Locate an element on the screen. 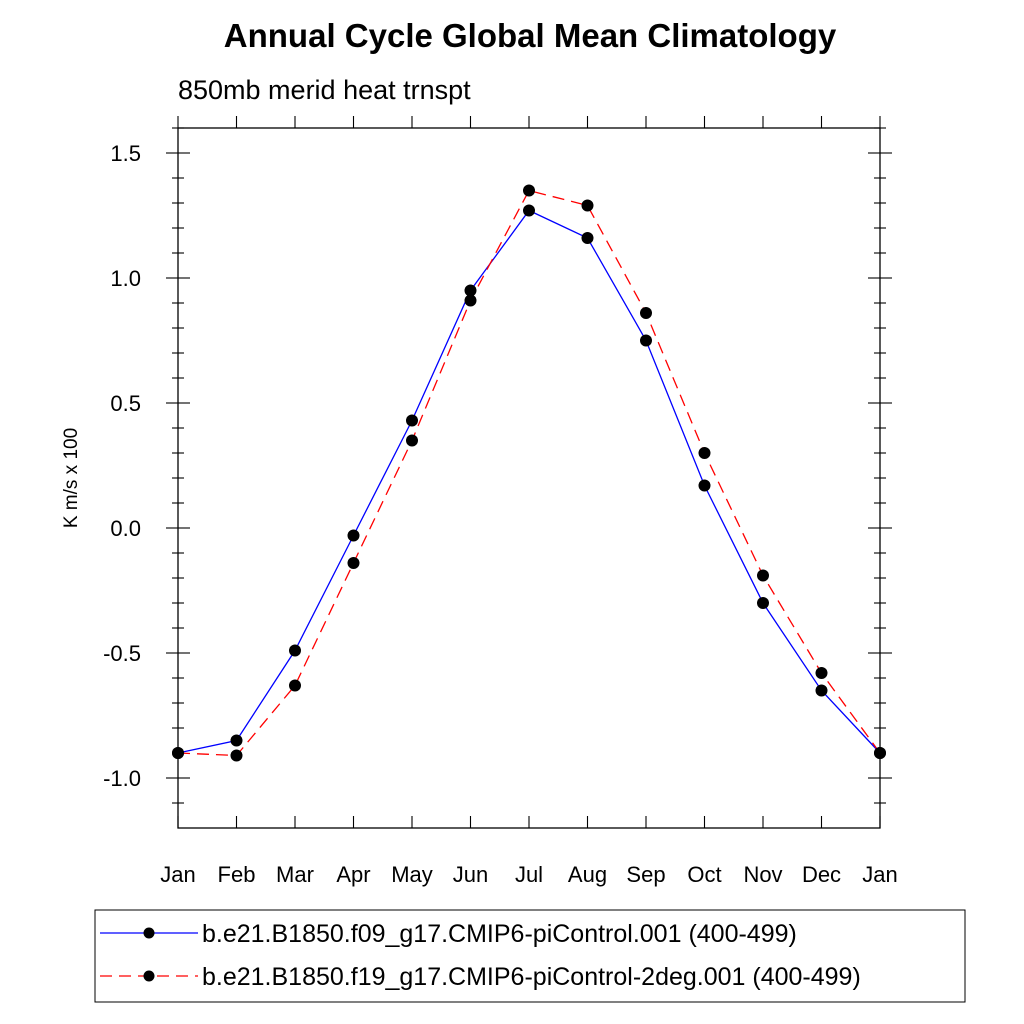  x-tick-label: Nov is located at coordinates (762, 874).